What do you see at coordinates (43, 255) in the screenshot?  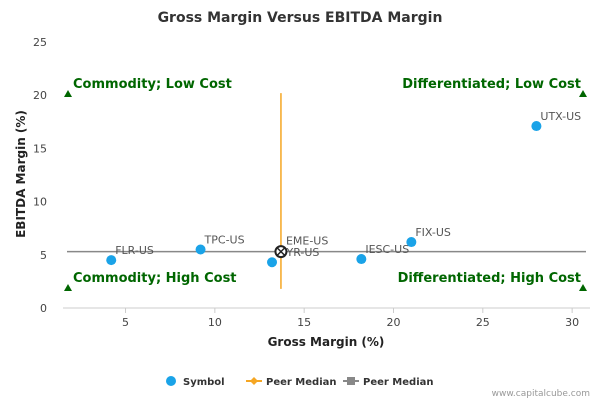 I see `y-tick-label: 5` at bounding box center [43, 255].